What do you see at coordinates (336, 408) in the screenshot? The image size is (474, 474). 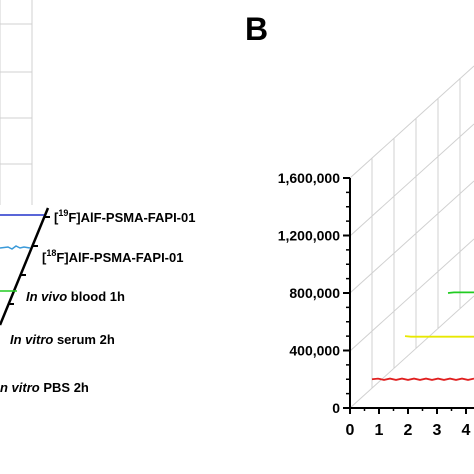 I see `y-tick-label: 0` at bounding box center [336, 408].